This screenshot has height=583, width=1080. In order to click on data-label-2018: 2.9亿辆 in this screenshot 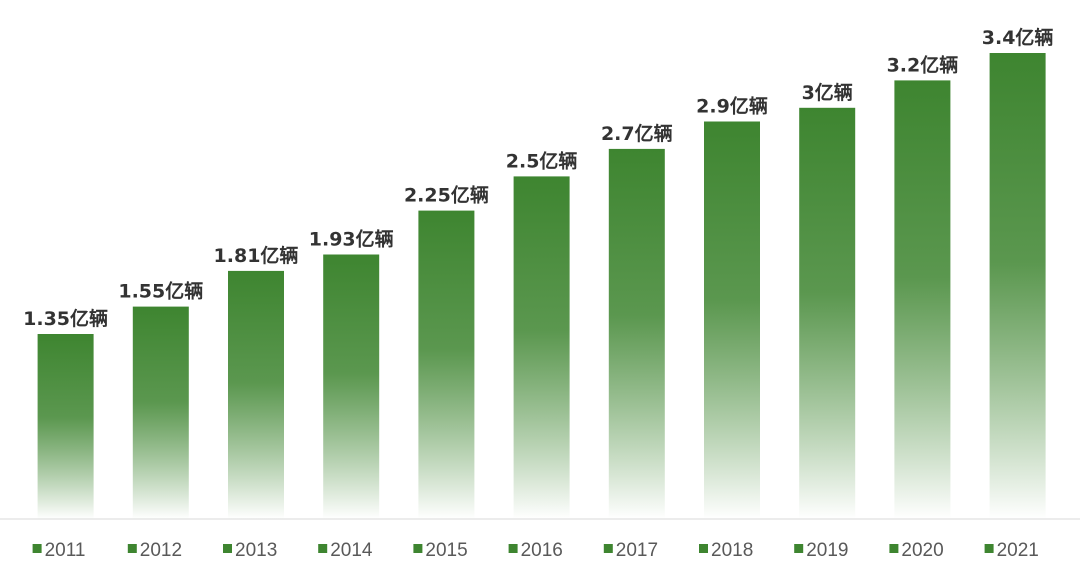, I will do `click(732, 106)`.